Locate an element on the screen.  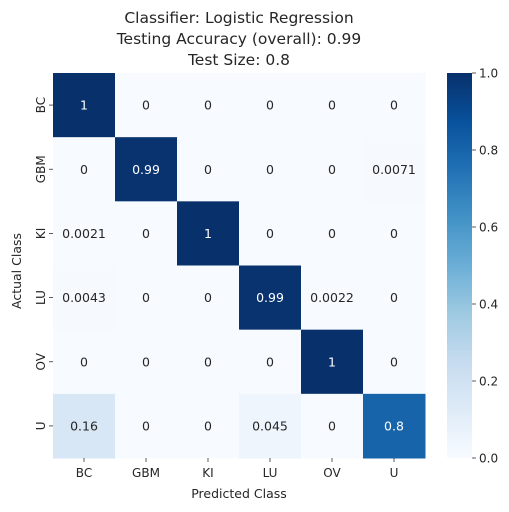
colorbar-tick-label: 0.4 is located at coordinates (488, 305).